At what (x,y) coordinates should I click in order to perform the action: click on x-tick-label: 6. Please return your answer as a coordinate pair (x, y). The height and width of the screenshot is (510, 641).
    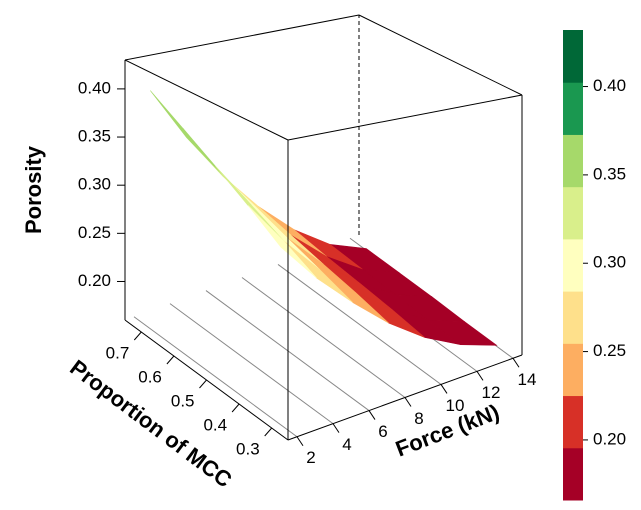
    Looking at the image, I should click on (382, 431).